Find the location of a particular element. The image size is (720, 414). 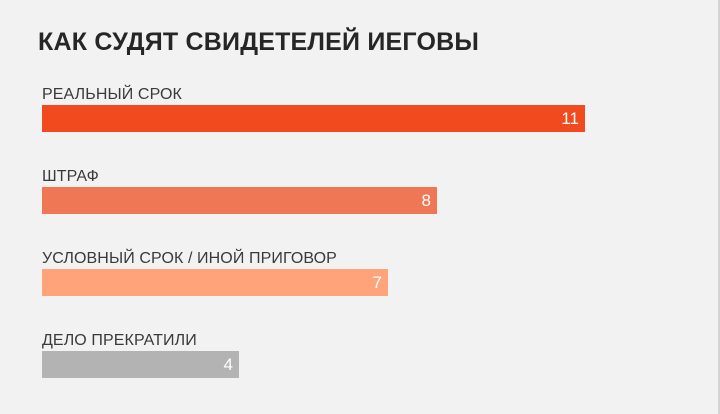

category-label: РЕАЛЬНЫЙ СРОК is located at coordinates (112, 94).